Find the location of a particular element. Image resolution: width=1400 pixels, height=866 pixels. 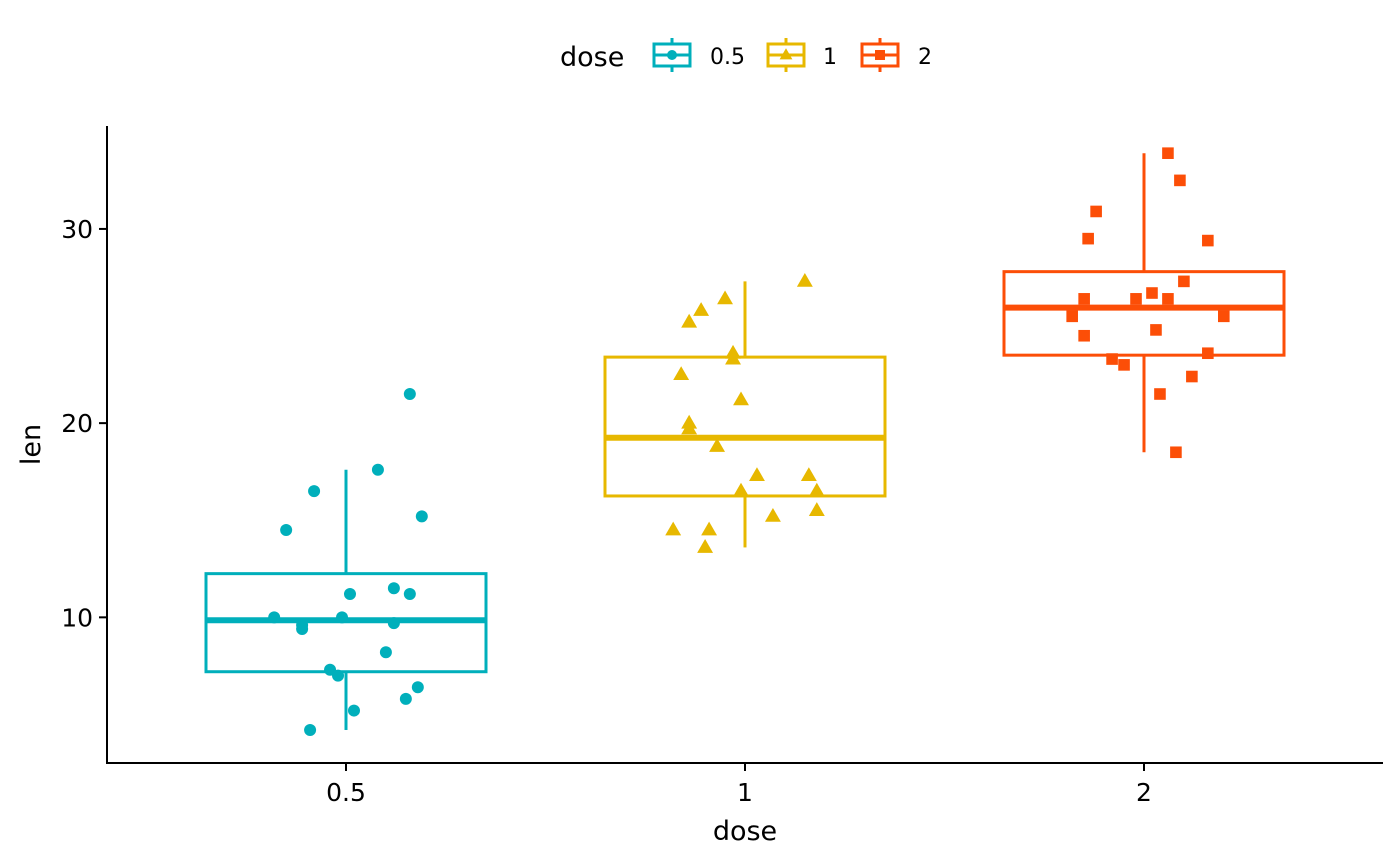

y-tick-label: 20 is located at coordinates (77, 423).